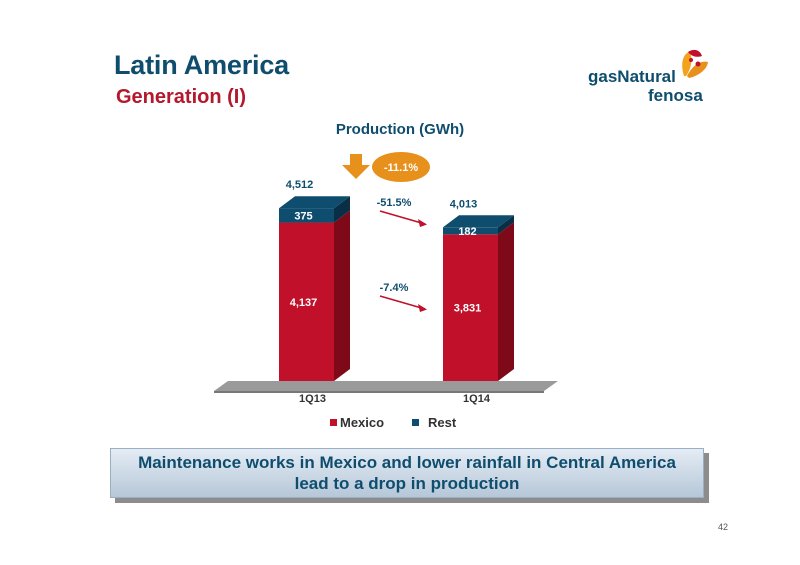  What do you see at coordinates (201, 65) in the screenshot?
I see `page-title: Latin America` at bounding box center [201, 65].